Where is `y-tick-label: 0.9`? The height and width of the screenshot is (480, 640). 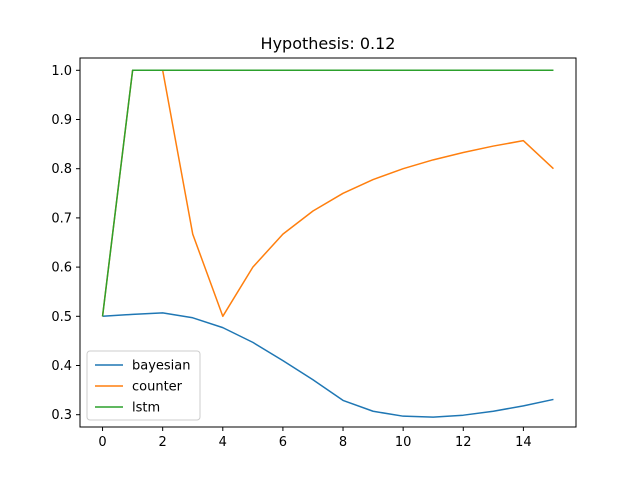 y-tick-label: 0.9 is located at coordinates (61, 120).